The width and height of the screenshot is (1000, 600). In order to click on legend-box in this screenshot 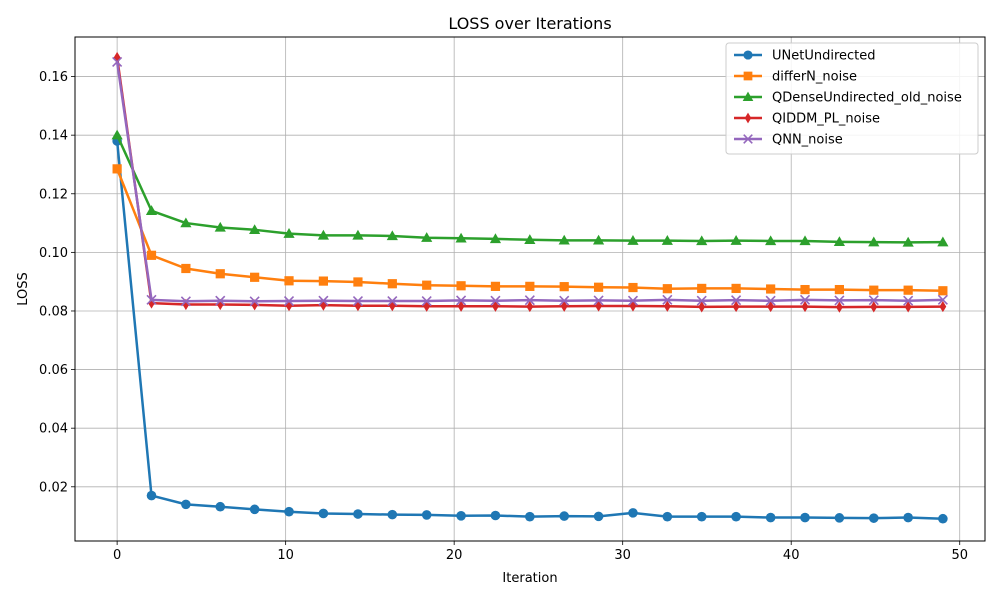, I will do `click(852, 98)`.